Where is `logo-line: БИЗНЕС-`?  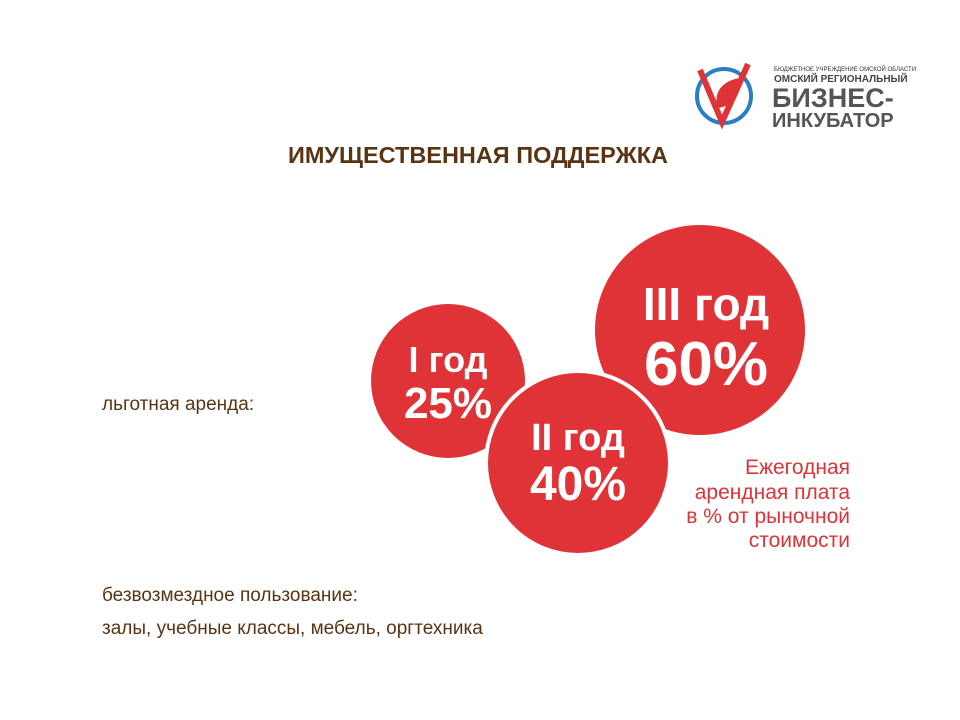 logo-line: БИЗНЕС- is located at coordinates (833, 98).